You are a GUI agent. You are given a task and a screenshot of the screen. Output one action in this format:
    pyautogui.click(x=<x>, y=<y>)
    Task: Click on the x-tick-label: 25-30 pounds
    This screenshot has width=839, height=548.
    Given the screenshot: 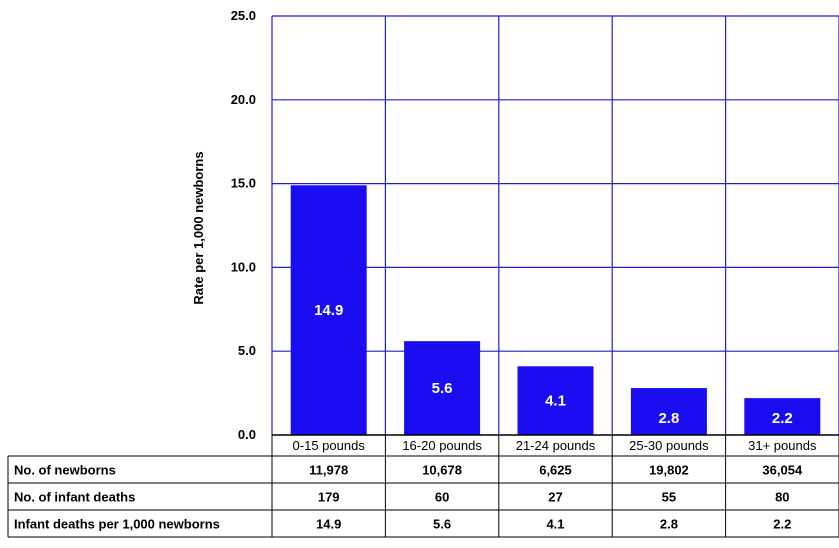 What is the action you would take?
    pyautogui.click(x=669, y=445)
    